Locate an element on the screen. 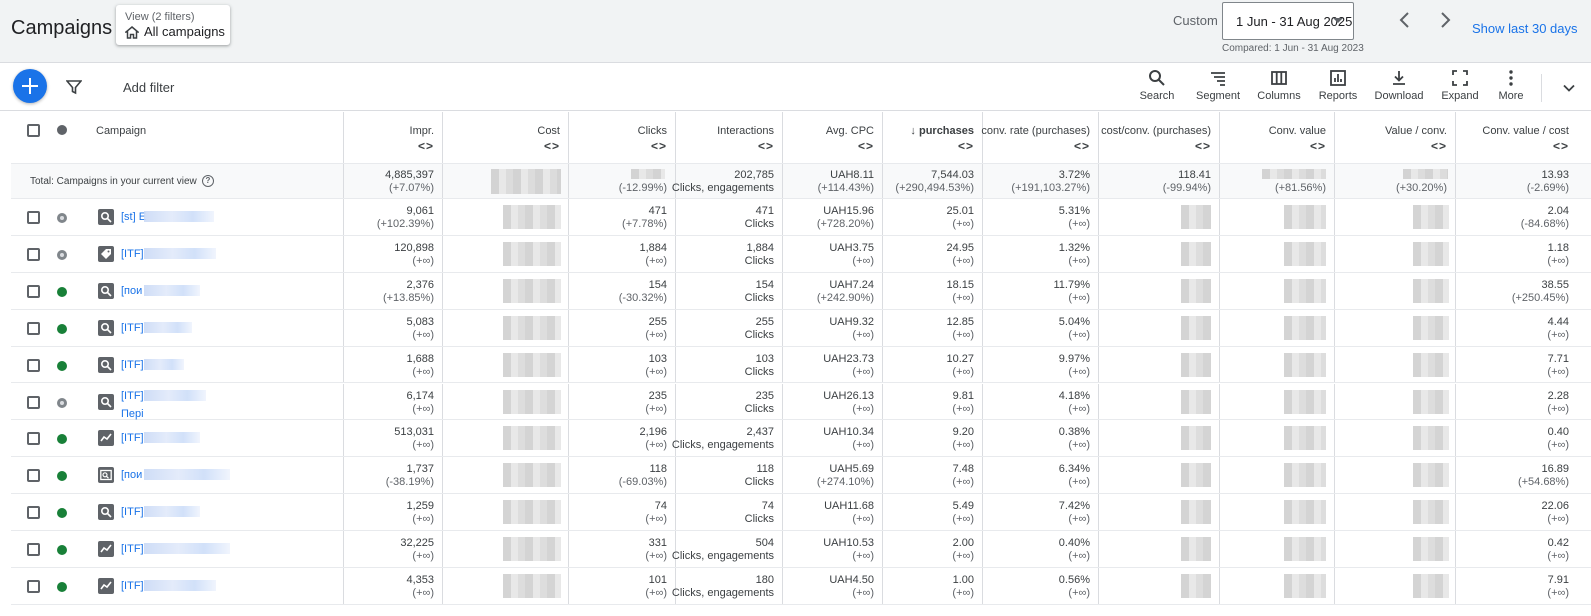 The image size is (1591, 616). col-impr: Impr. <> is located at coordinates (392, 137).